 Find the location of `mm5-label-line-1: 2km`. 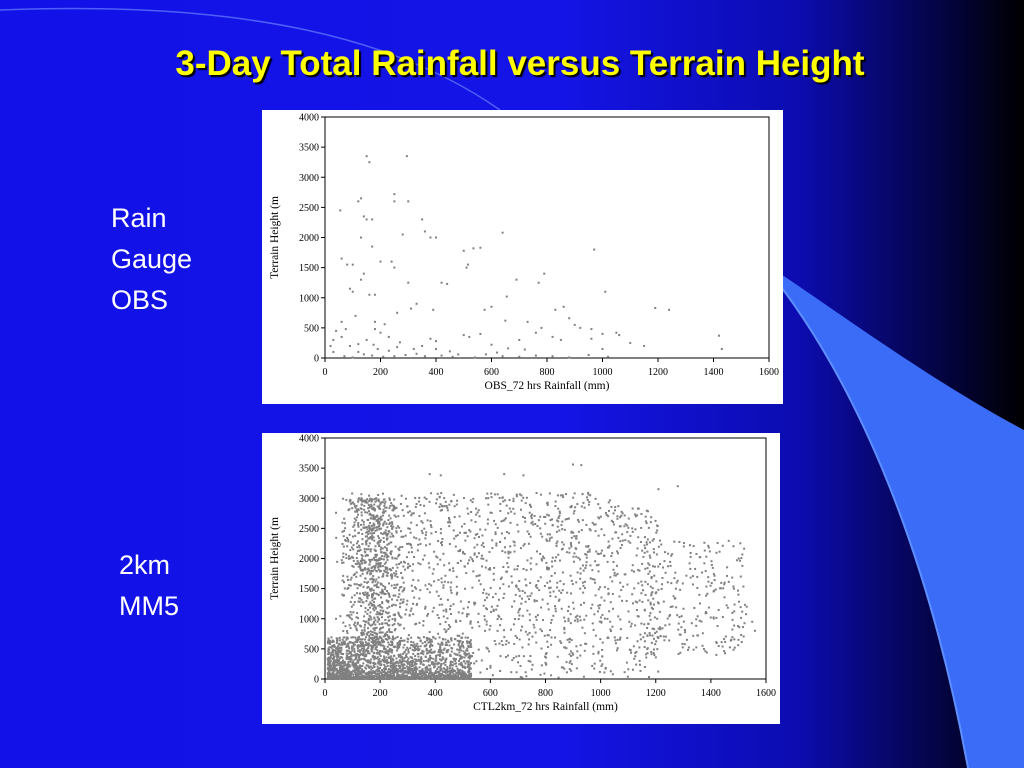

mm5-label-line-1: 2km is located at coordinates (145, 565).